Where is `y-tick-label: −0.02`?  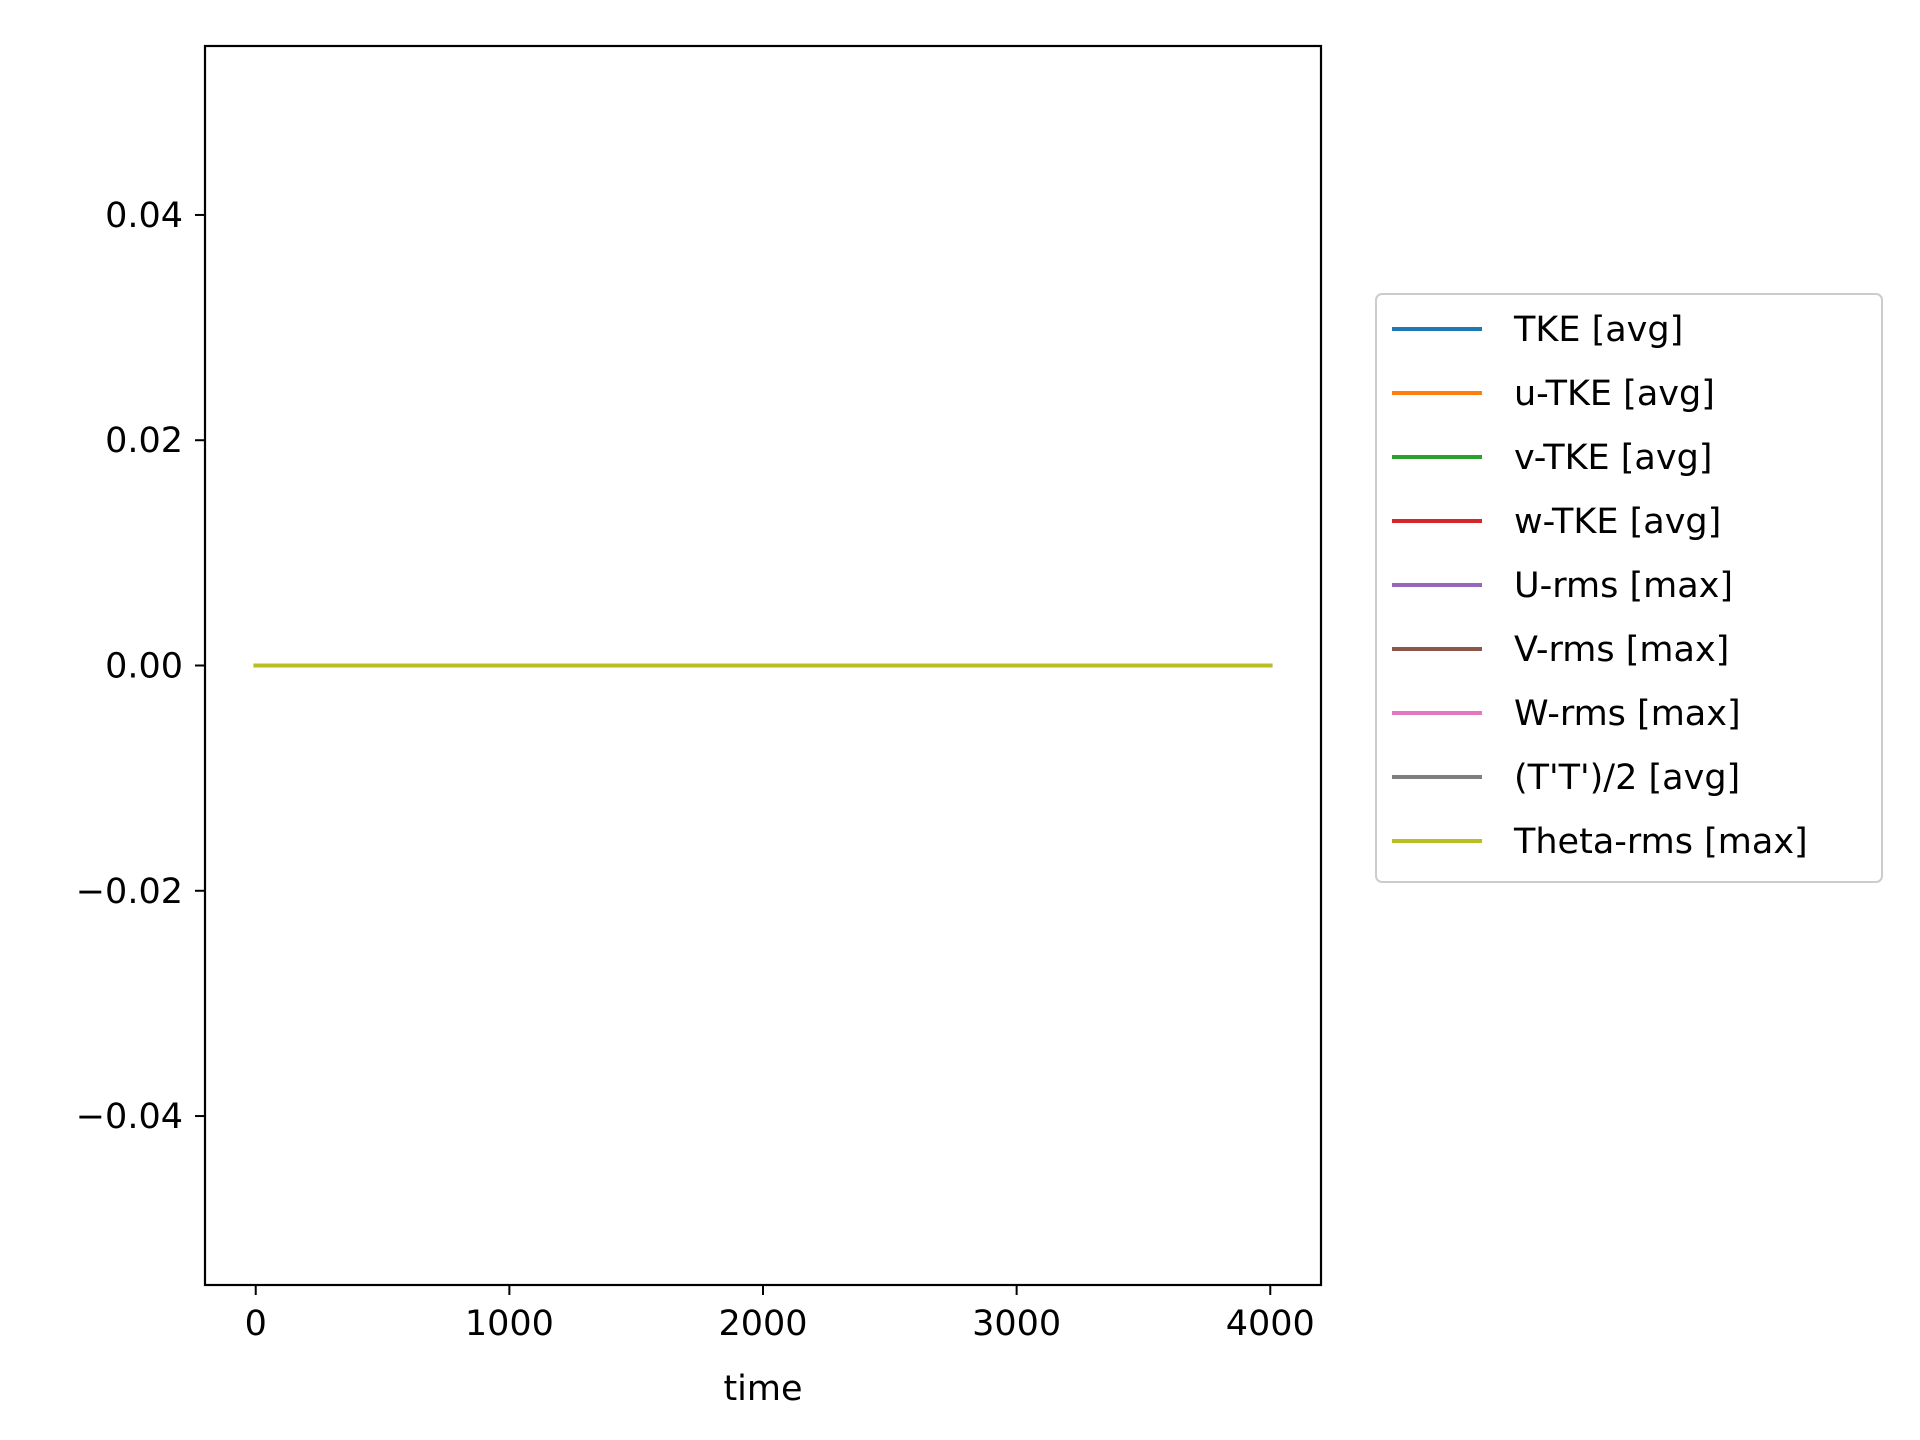 y-tick-label: −0.02 is located at coordinates (129, 892).